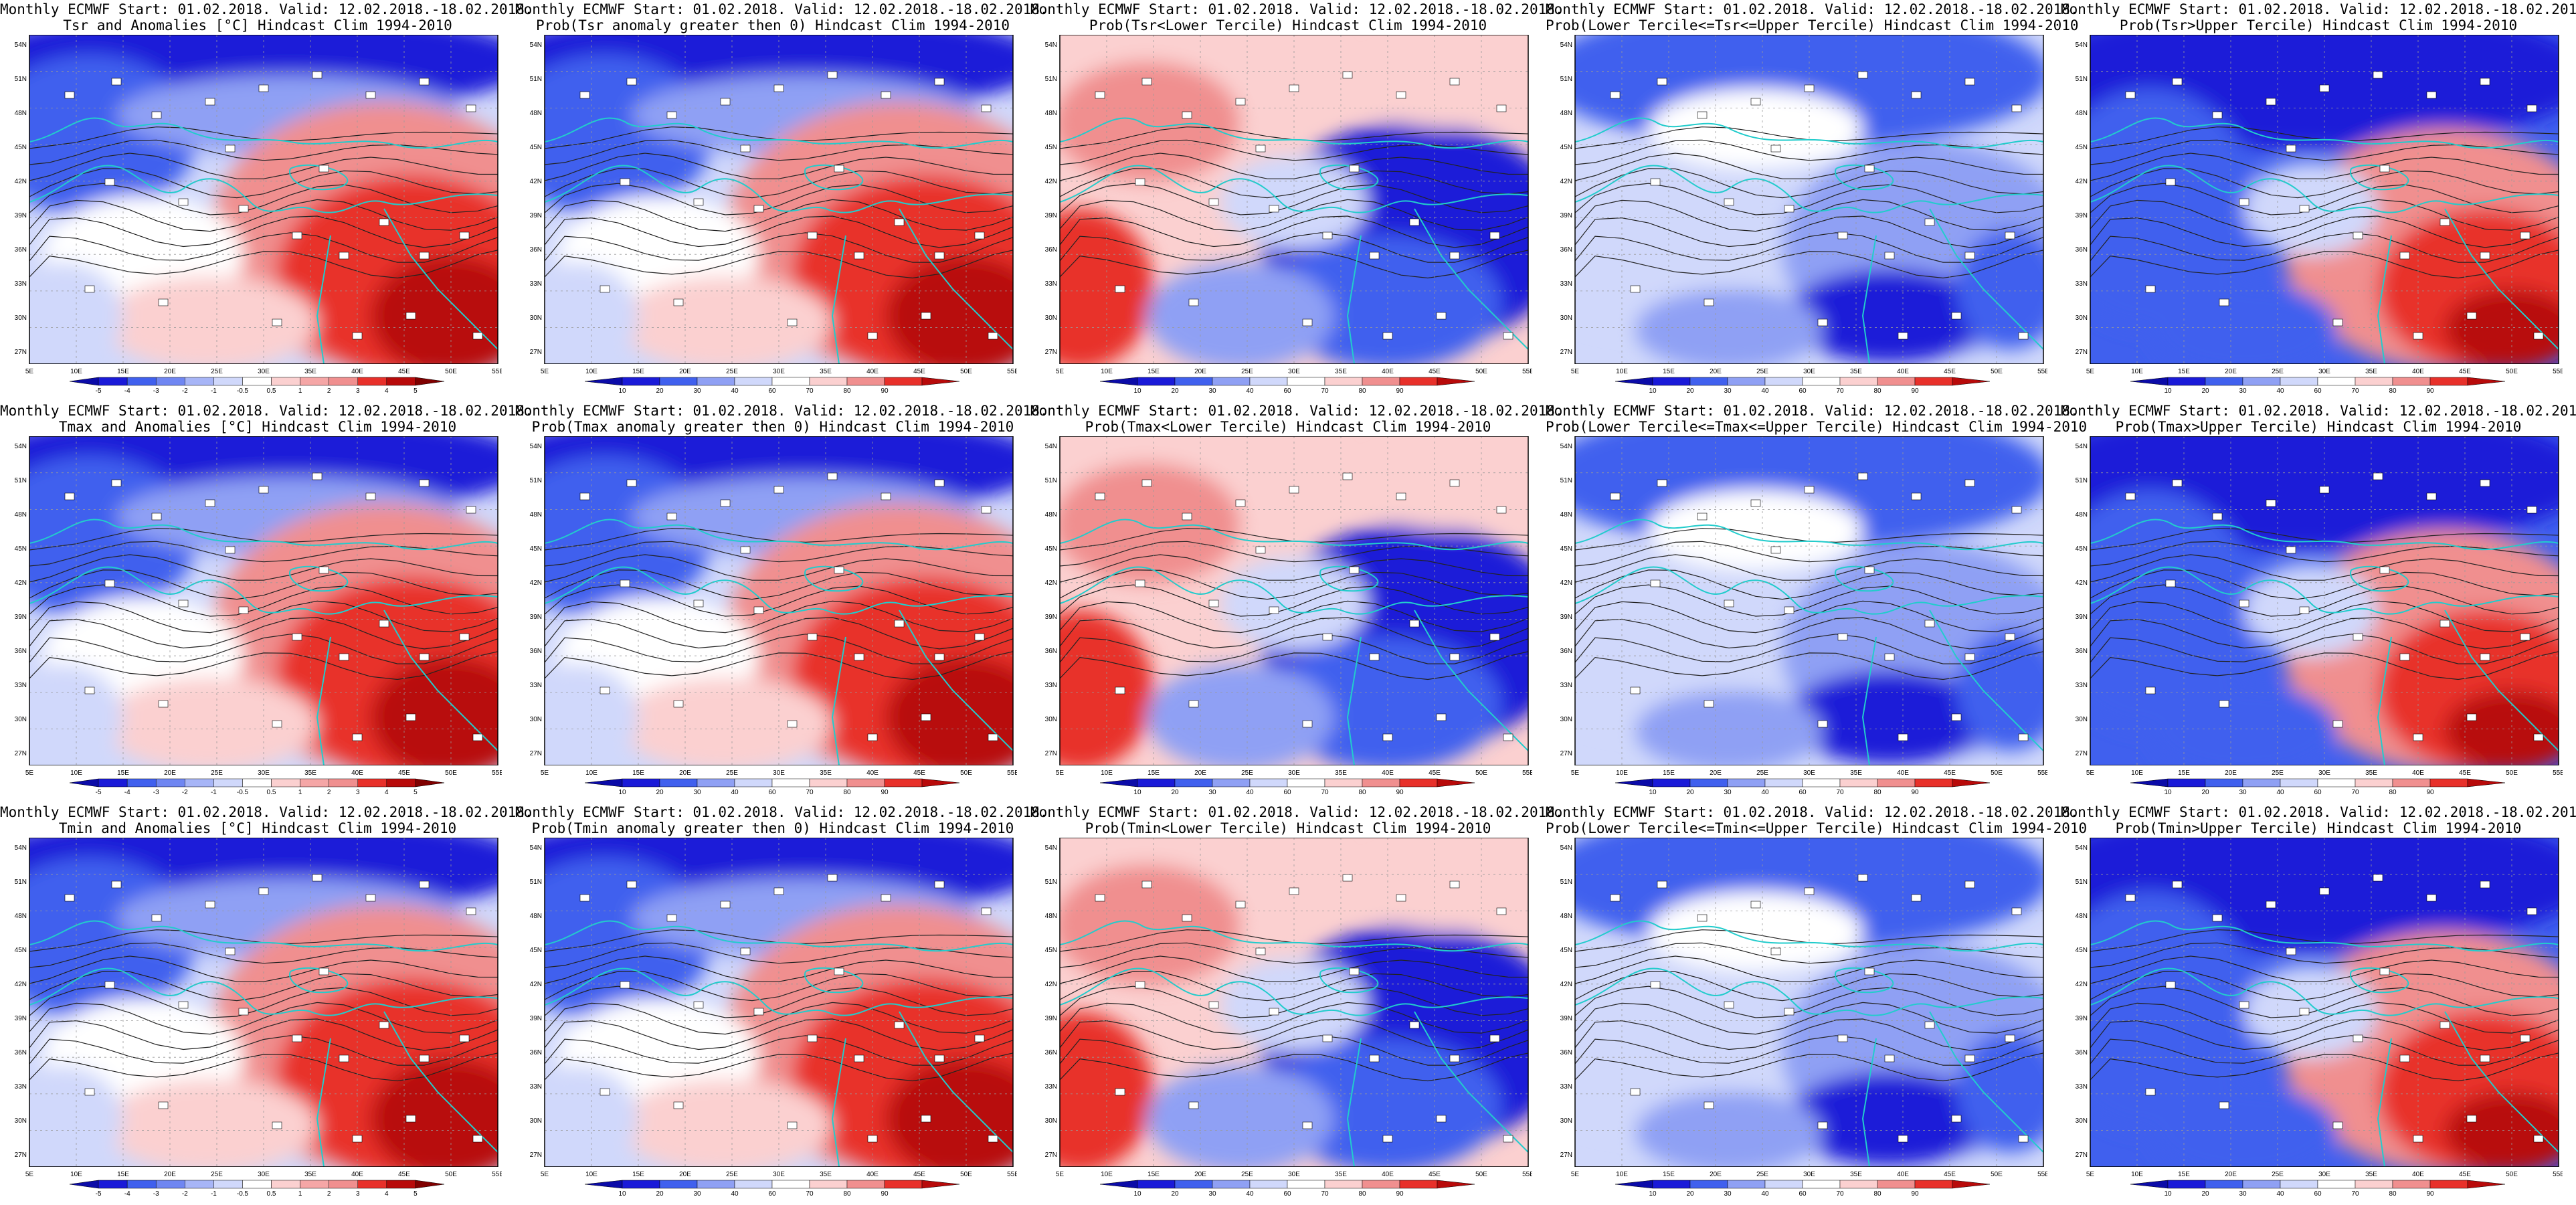  Describe the element at coordinates (170, 773) in the screenshot. I see `longitude-label: 20E` at that location.